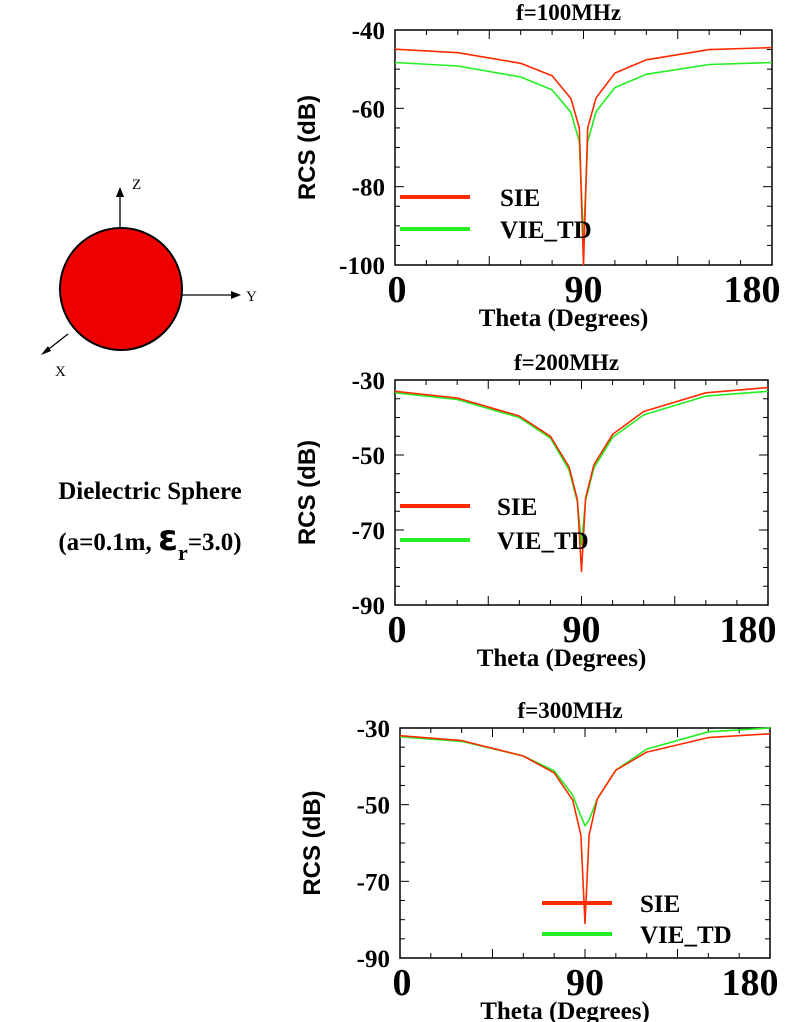  I want to click on y-axis-label: Y, so click(251, 297).